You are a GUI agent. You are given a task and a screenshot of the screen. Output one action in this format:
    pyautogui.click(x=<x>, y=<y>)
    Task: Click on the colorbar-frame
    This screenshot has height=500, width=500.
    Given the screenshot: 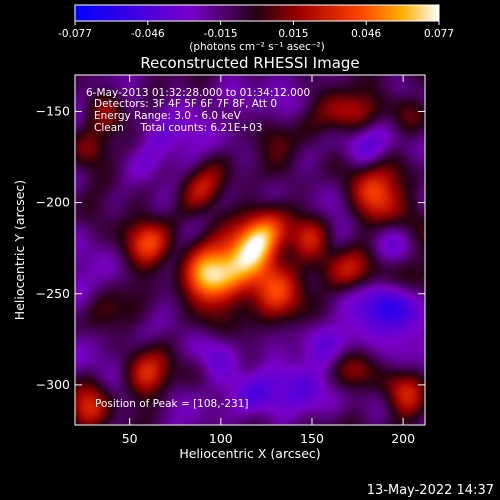 What is the action you would take?
    pyautogui.click(x=257, y=13)
    